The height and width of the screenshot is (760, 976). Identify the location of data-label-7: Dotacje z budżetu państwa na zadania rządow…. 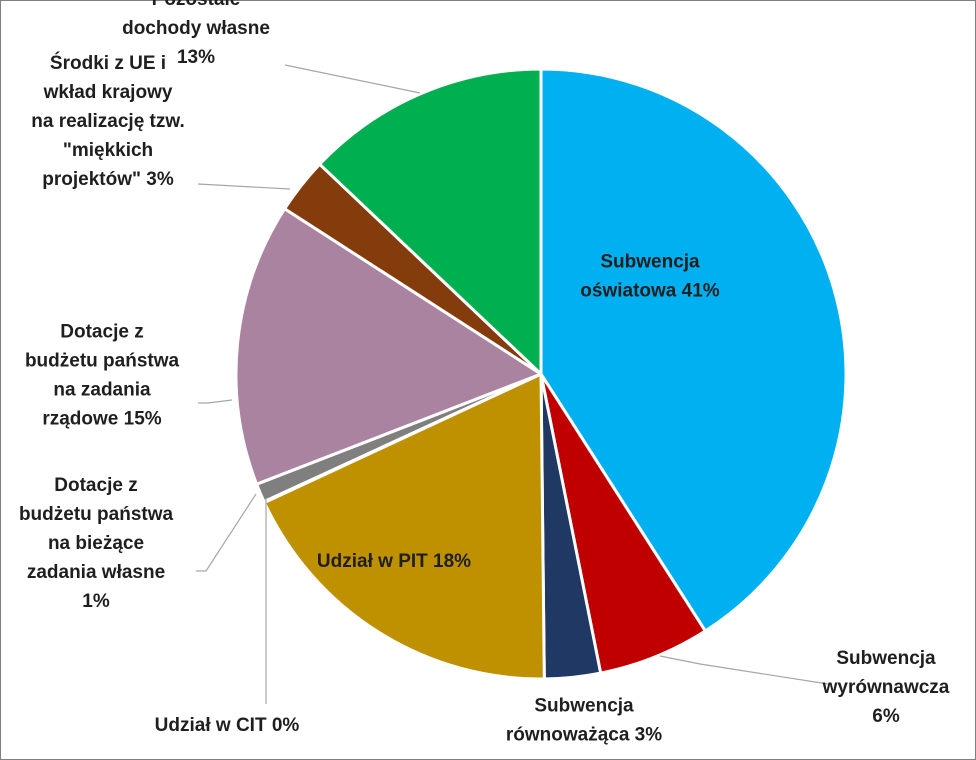
(102, 376).